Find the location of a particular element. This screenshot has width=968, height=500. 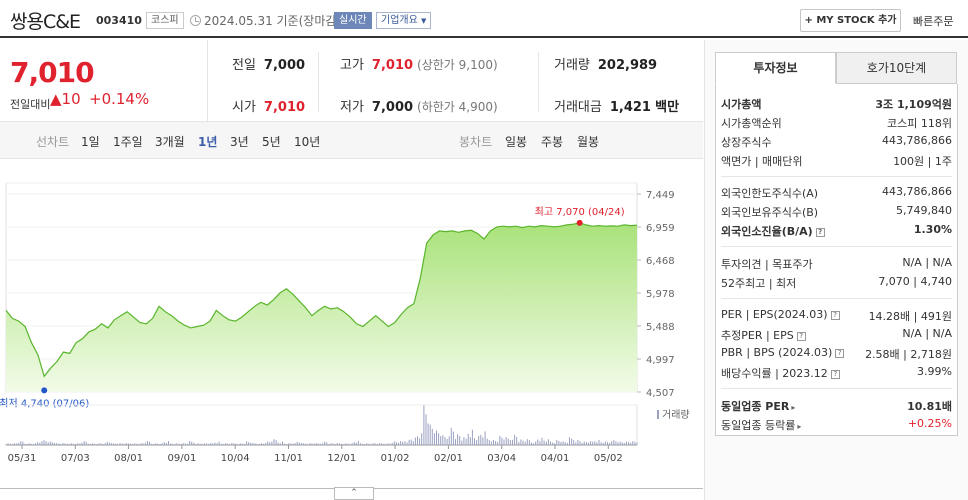

week52-label: 52주최고 | 최저 is located at coordinates (759, 283).